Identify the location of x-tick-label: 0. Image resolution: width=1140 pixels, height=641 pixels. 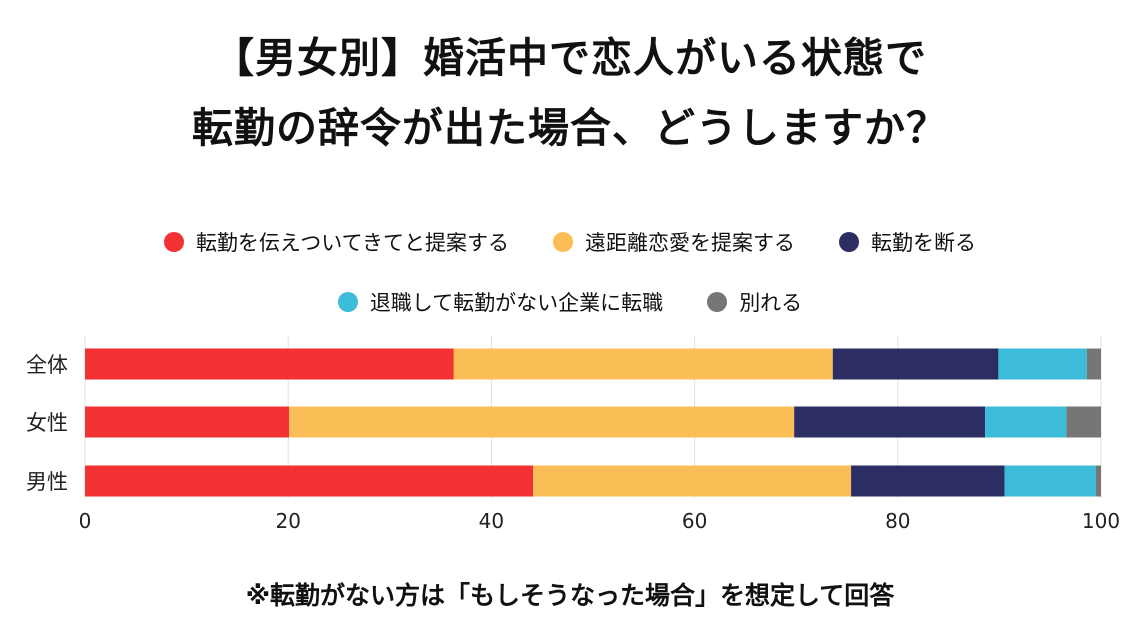
(85, 521).